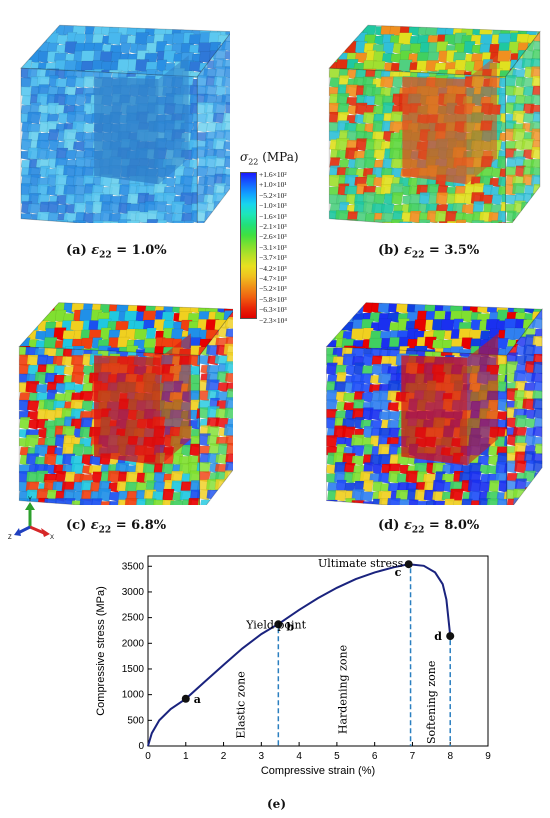 The width and height of the screenshot is (550, 818). I want to click on x-tick-label: 0, so click(148, 756).